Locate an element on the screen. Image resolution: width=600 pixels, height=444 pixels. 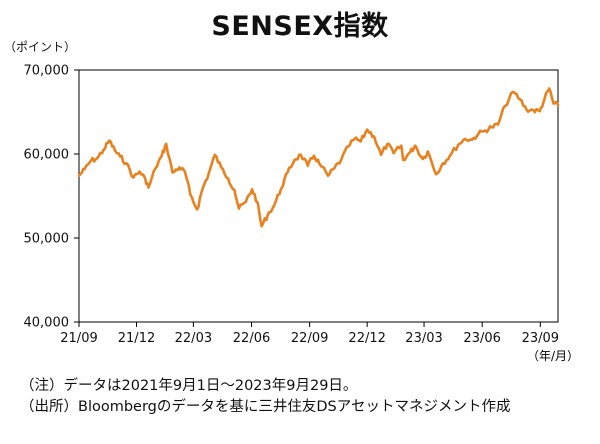
y-tick-label: 70,000 is located at coordinates (47, 71).